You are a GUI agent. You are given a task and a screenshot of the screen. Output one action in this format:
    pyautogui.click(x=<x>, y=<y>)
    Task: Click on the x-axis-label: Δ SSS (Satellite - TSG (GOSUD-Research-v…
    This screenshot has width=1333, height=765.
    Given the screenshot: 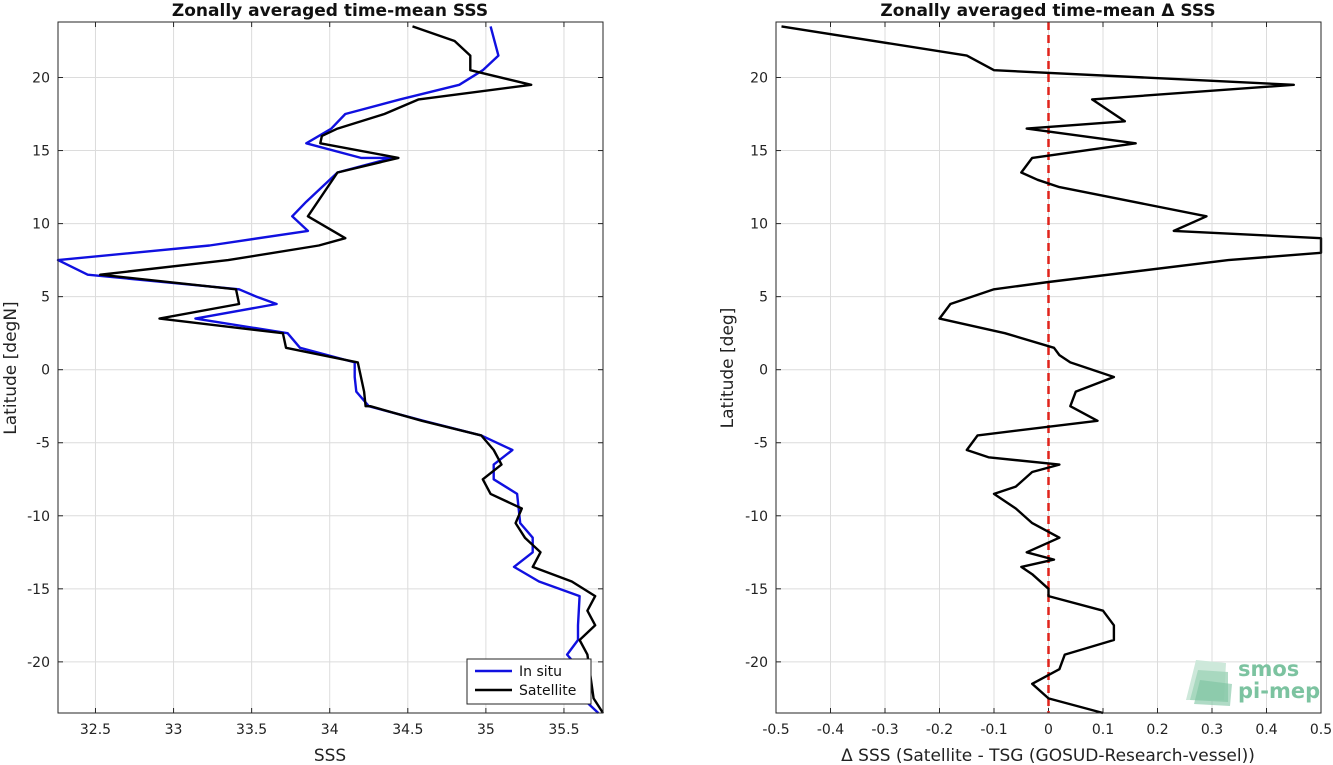 What is the action you would take?
    pyautogui.click(x=1048, y=755)
    